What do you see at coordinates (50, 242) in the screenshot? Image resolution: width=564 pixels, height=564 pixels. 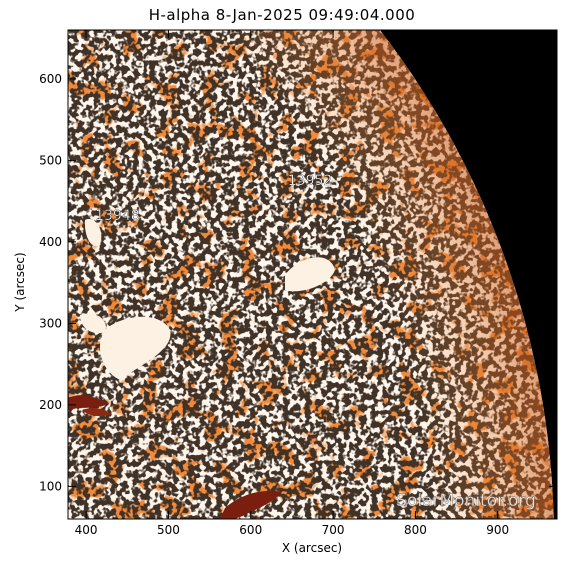 I see `y-tick-label: 400` at bounding box center [50, 242].